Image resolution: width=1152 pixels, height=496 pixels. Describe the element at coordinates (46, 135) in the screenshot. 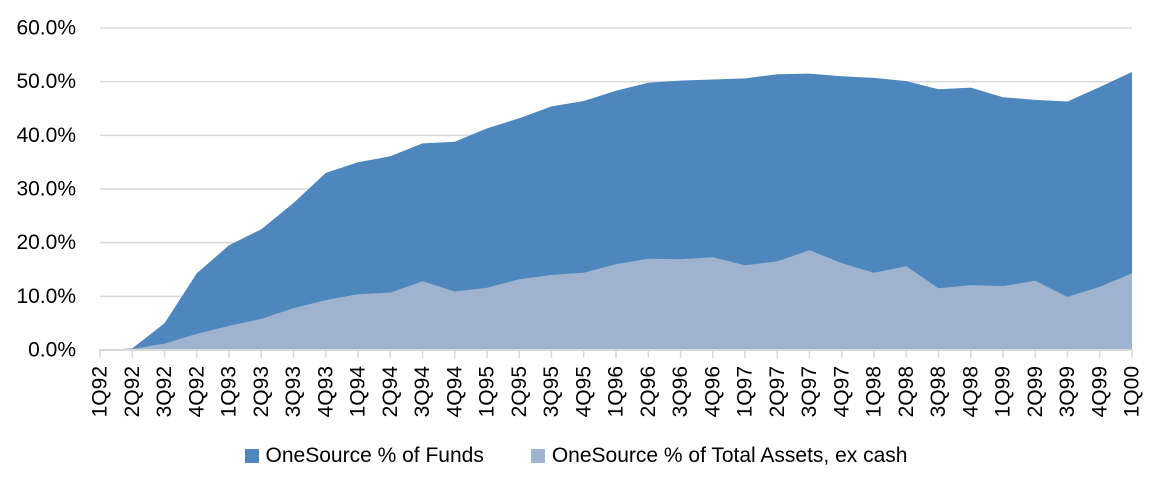

I see `y-tick-label: 40.0%` at that location.